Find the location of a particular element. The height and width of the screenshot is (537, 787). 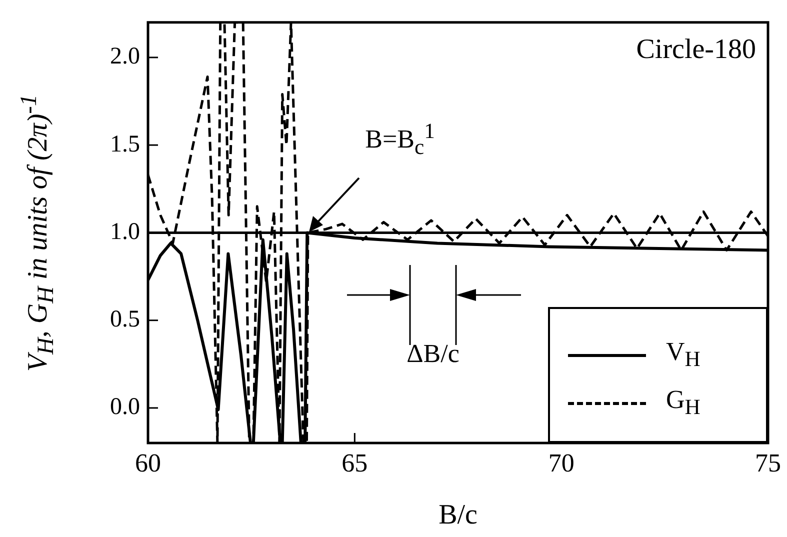

x-tick-label: 75 is located at coordinates (768, 463).